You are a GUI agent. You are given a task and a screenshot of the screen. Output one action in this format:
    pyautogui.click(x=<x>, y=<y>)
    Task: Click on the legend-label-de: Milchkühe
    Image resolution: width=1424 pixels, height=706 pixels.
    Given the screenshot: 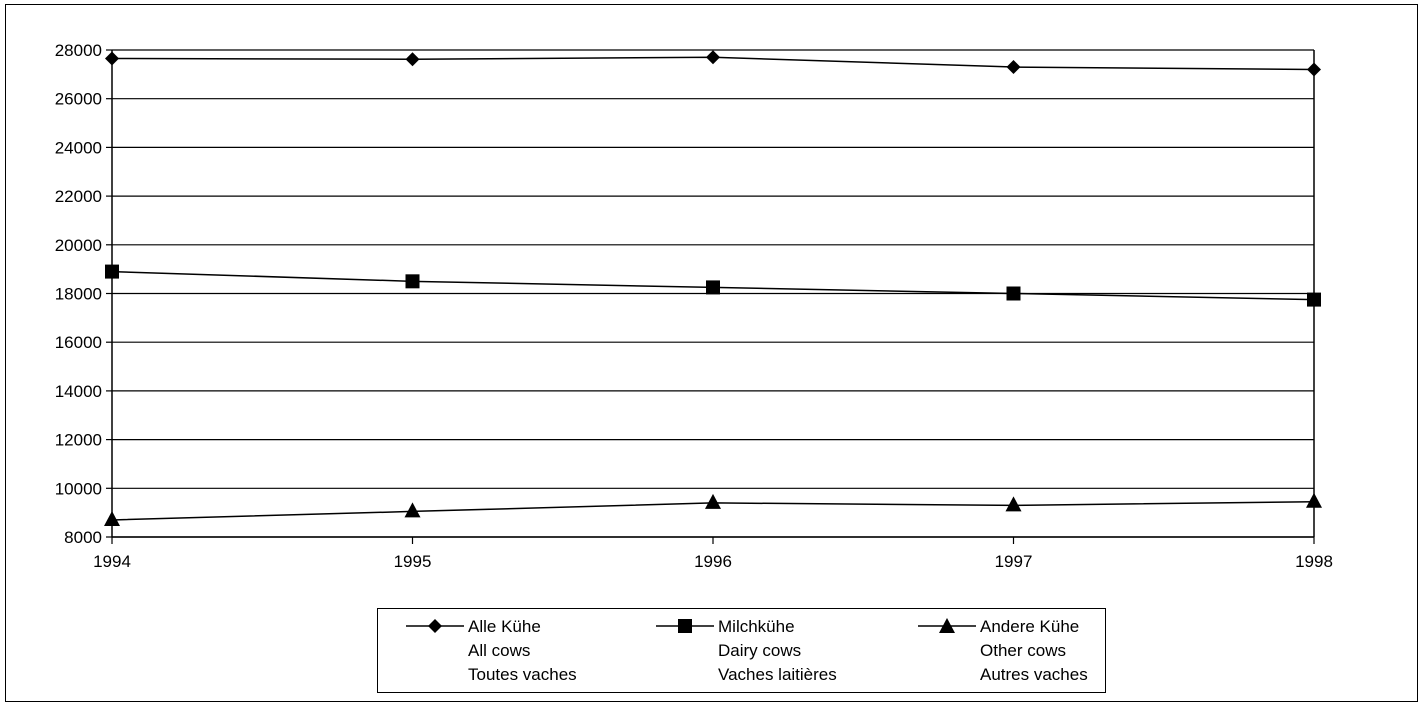 What is the action you would take?
    pyautogui.click(x=756, y=626)
    